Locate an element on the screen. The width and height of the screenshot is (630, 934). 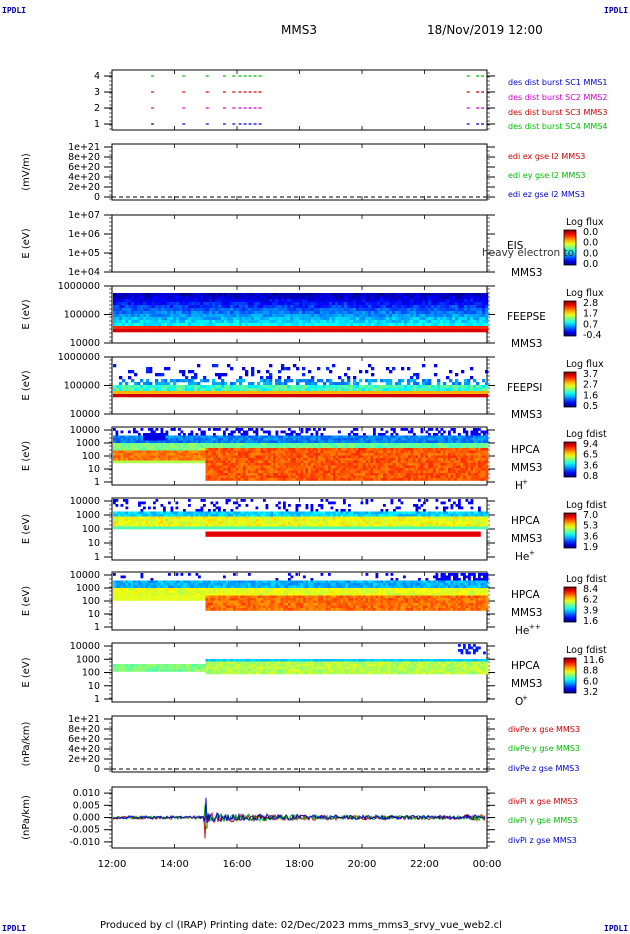
edi-legend-entry: edi ez gse l2 MMS3 is located at coordinates (546, 194).